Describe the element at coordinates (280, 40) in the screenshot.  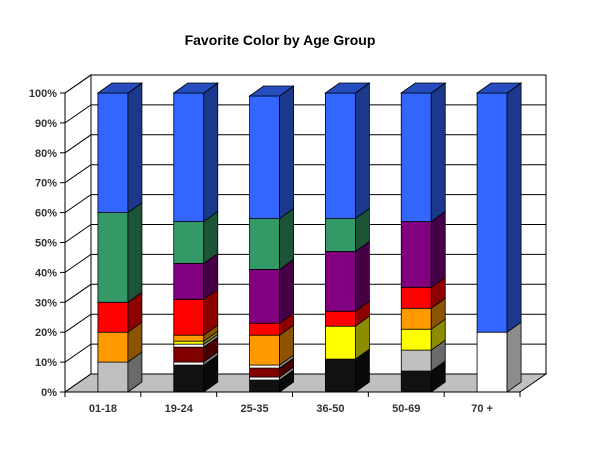
I see `chart-title: Favorite Color by Age Group` at that location.